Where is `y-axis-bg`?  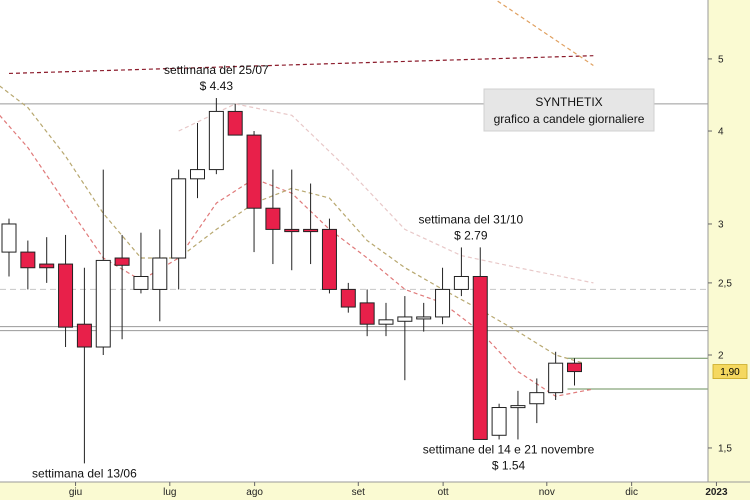
y-axis-bg is located at coordinates (729, 241).